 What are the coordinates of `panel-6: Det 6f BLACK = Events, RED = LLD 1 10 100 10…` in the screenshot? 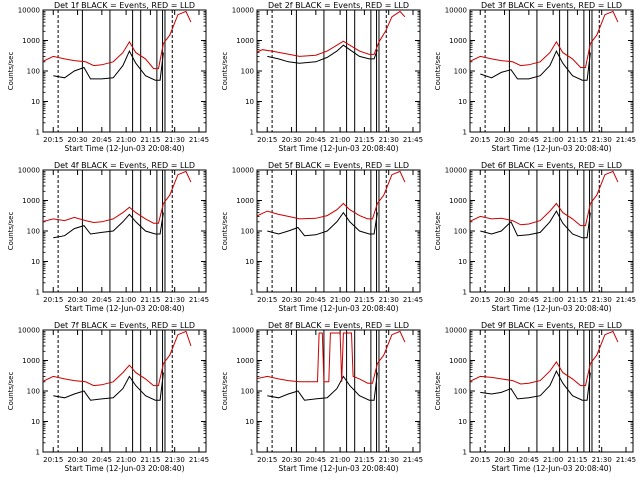 It's located at (535, 237).